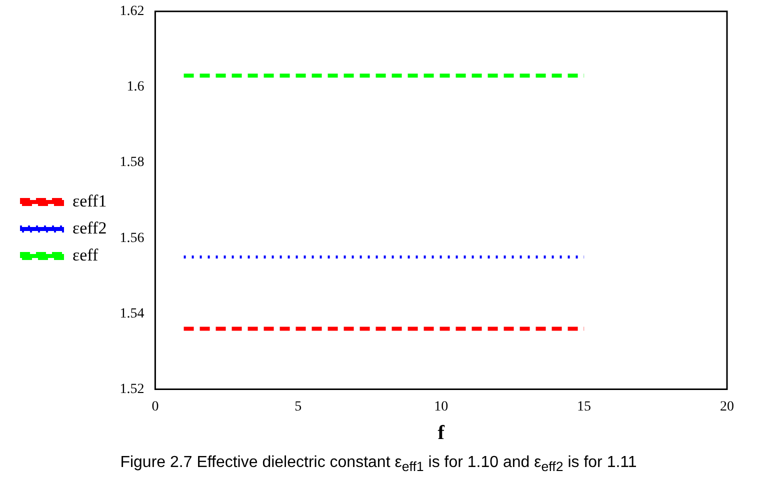  I want to click on legend-label: εeff2, so click(89, 228).